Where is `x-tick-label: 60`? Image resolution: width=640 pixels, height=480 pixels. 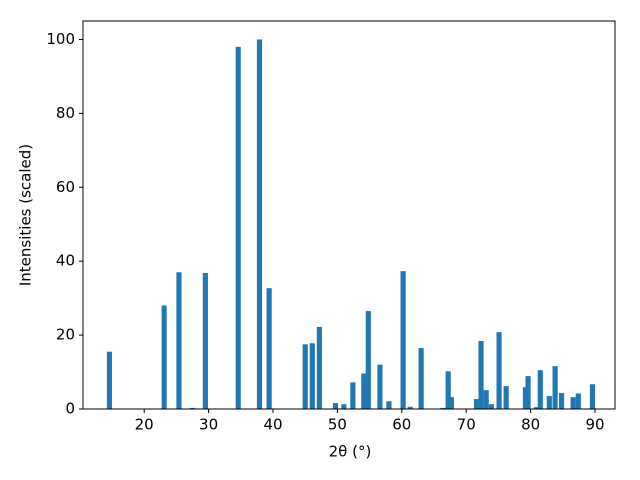 x-tick-label: 60 is located at coordinates (401, 425).